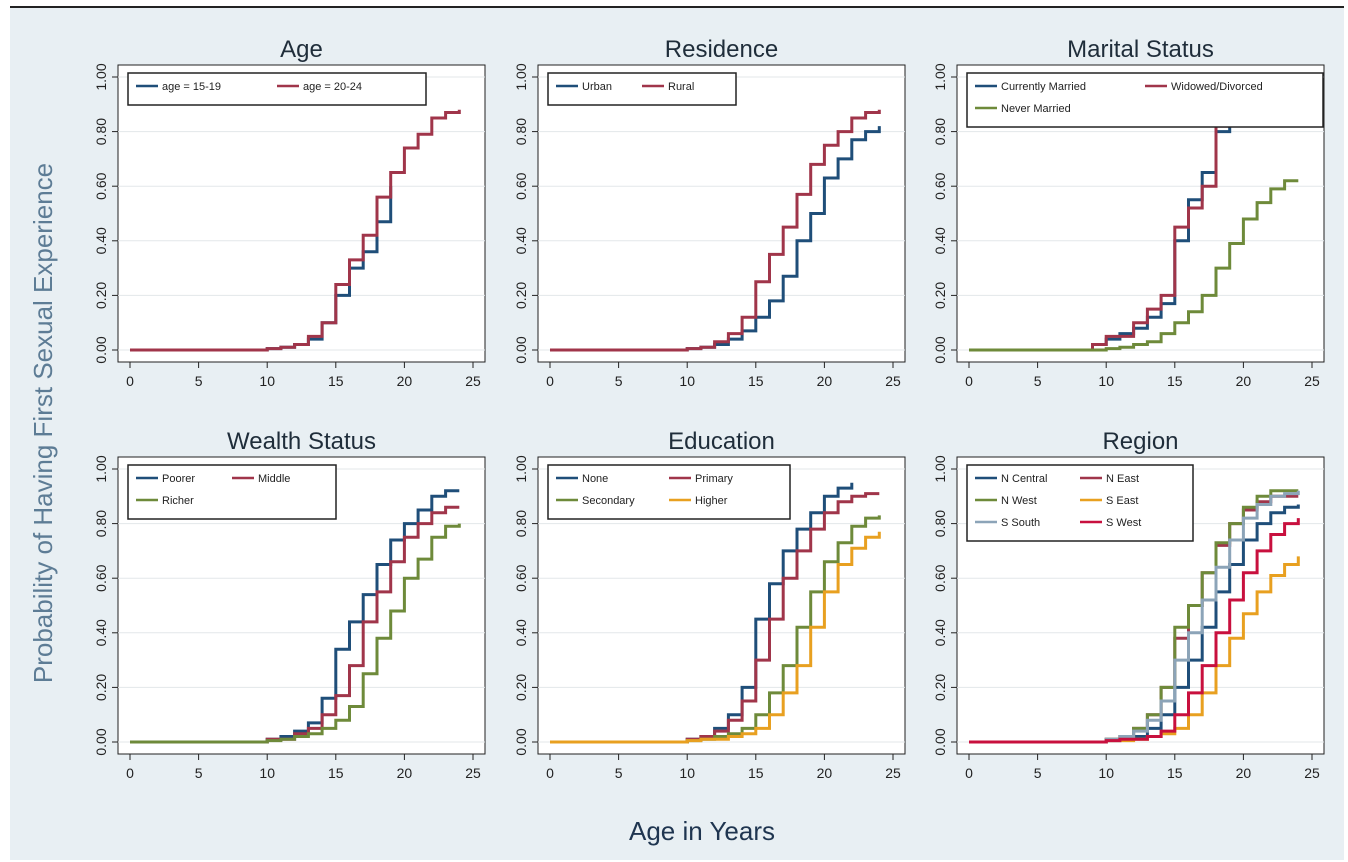  I want to click on legend-label: Urban, so click(597, 87).